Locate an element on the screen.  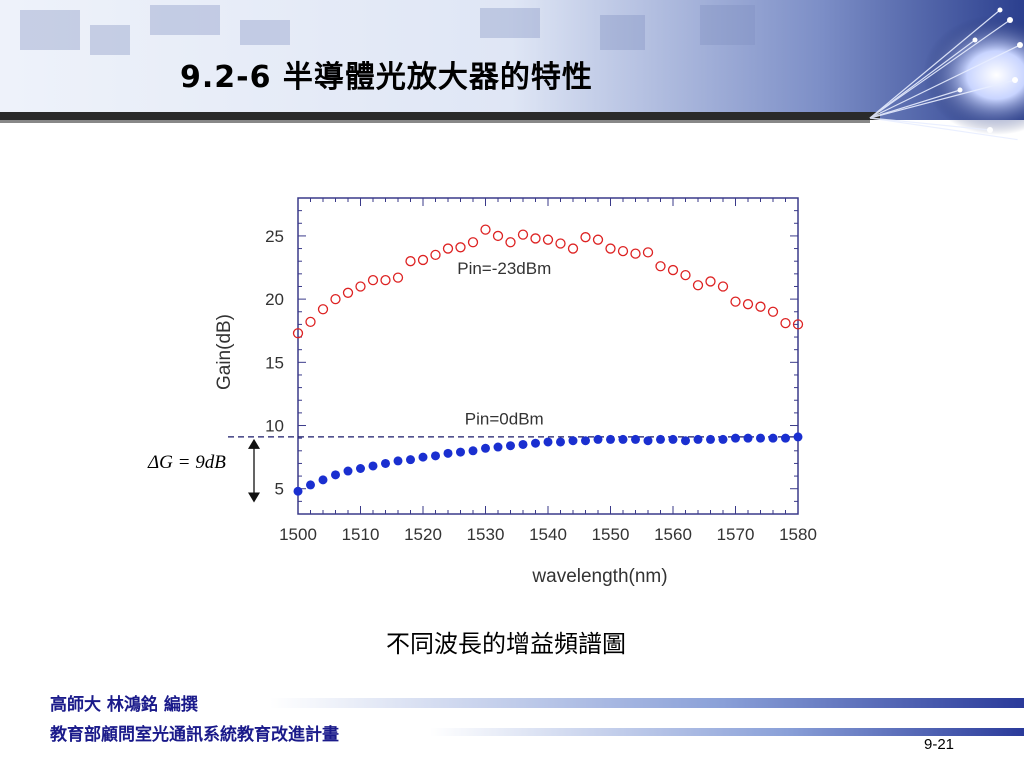
x-tick-label: 1530 is located at coordinates (486, 534).